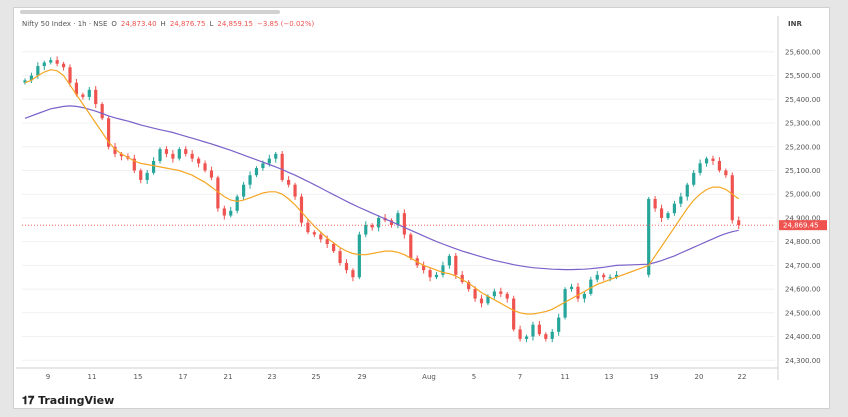 This screenshot has height=417, width=848. I want to click on y-tick-label: 24,600.00, so click(803, 290).